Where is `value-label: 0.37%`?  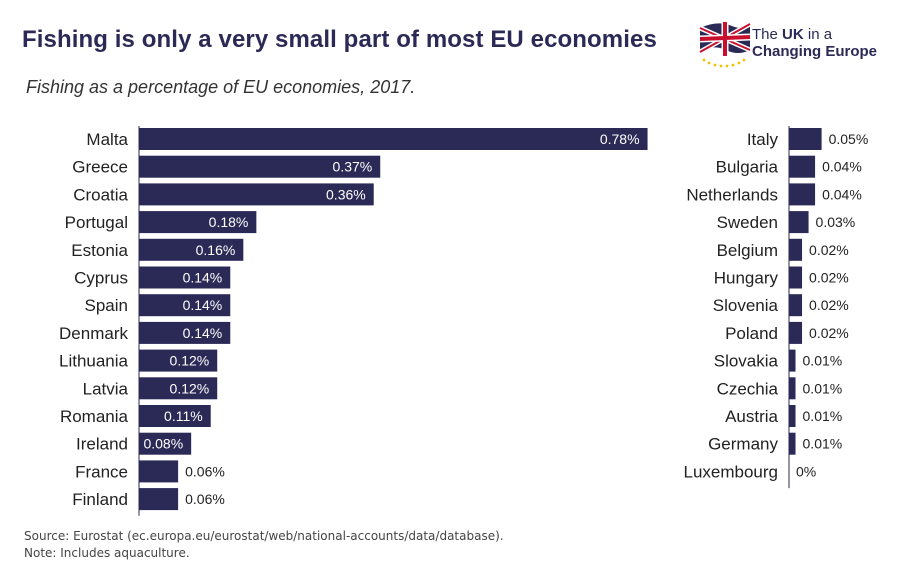 value-label: 0.37% is located at coordinates (353, 167).